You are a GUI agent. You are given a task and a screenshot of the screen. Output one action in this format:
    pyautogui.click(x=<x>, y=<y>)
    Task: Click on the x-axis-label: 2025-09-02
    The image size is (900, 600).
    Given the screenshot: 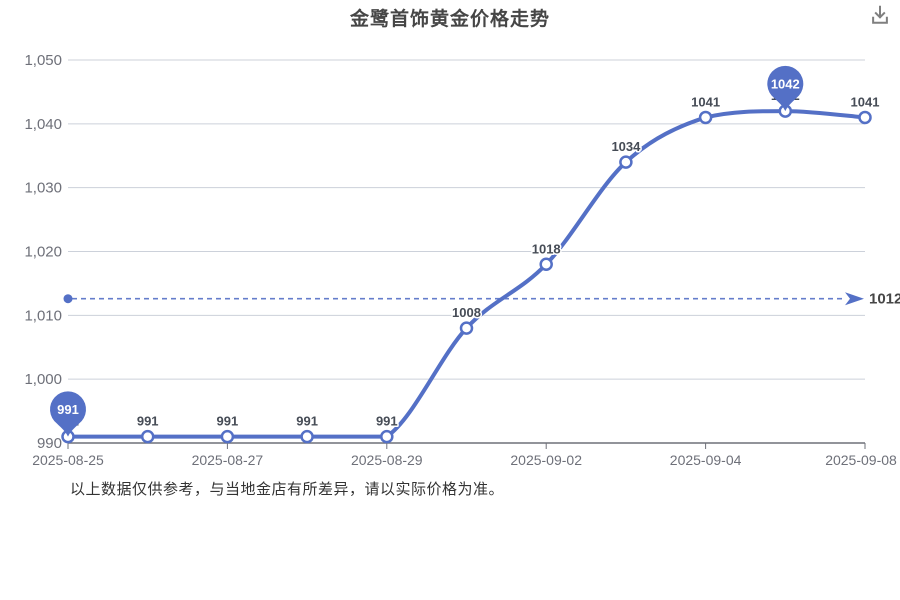 What is the action you would take?
    pyautogui.click(x=546, y=460)
    